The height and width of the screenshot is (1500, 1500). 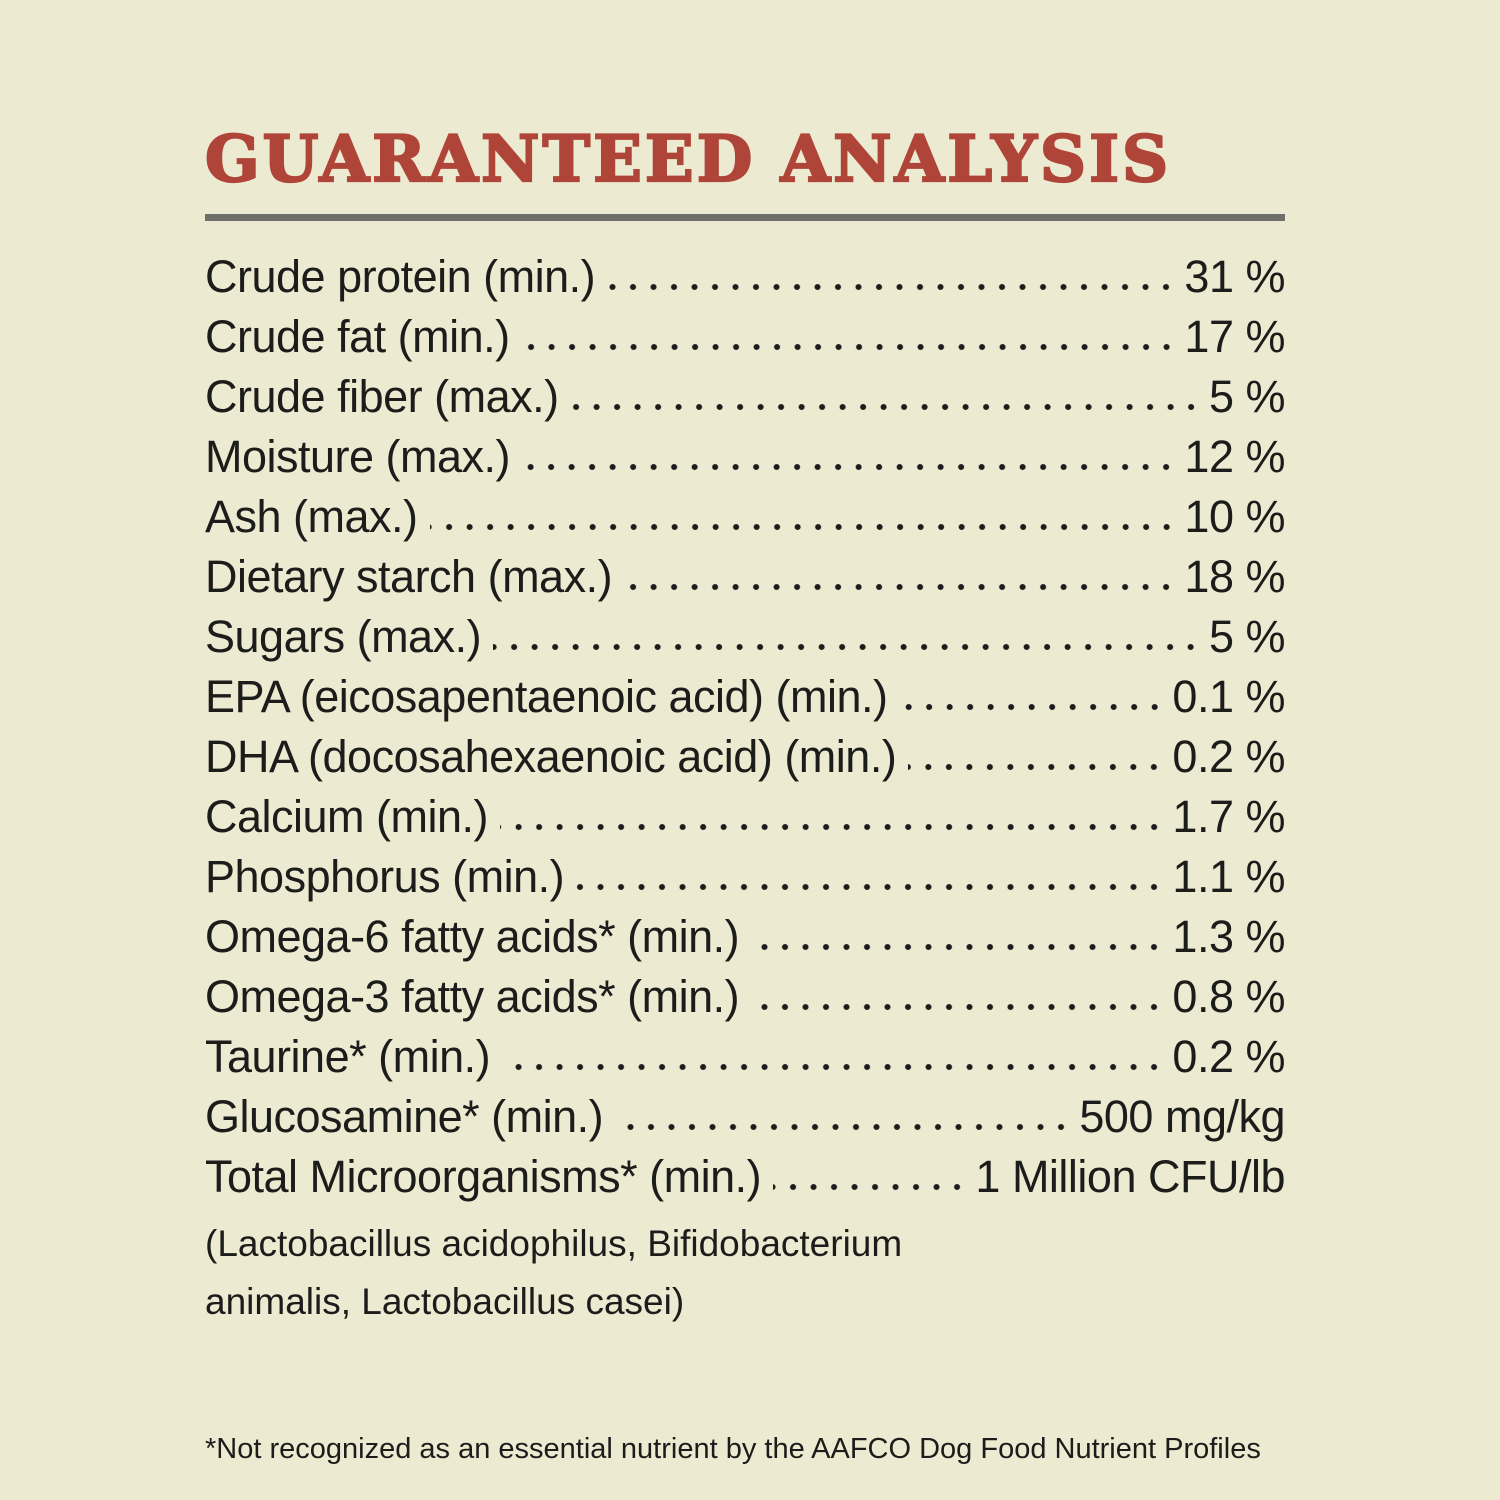 What do you see at coordinates (688, 159) in the screenshot?
I see `page-title: GUARANTEED ANALYSIS` at bounding box center [688, 159].